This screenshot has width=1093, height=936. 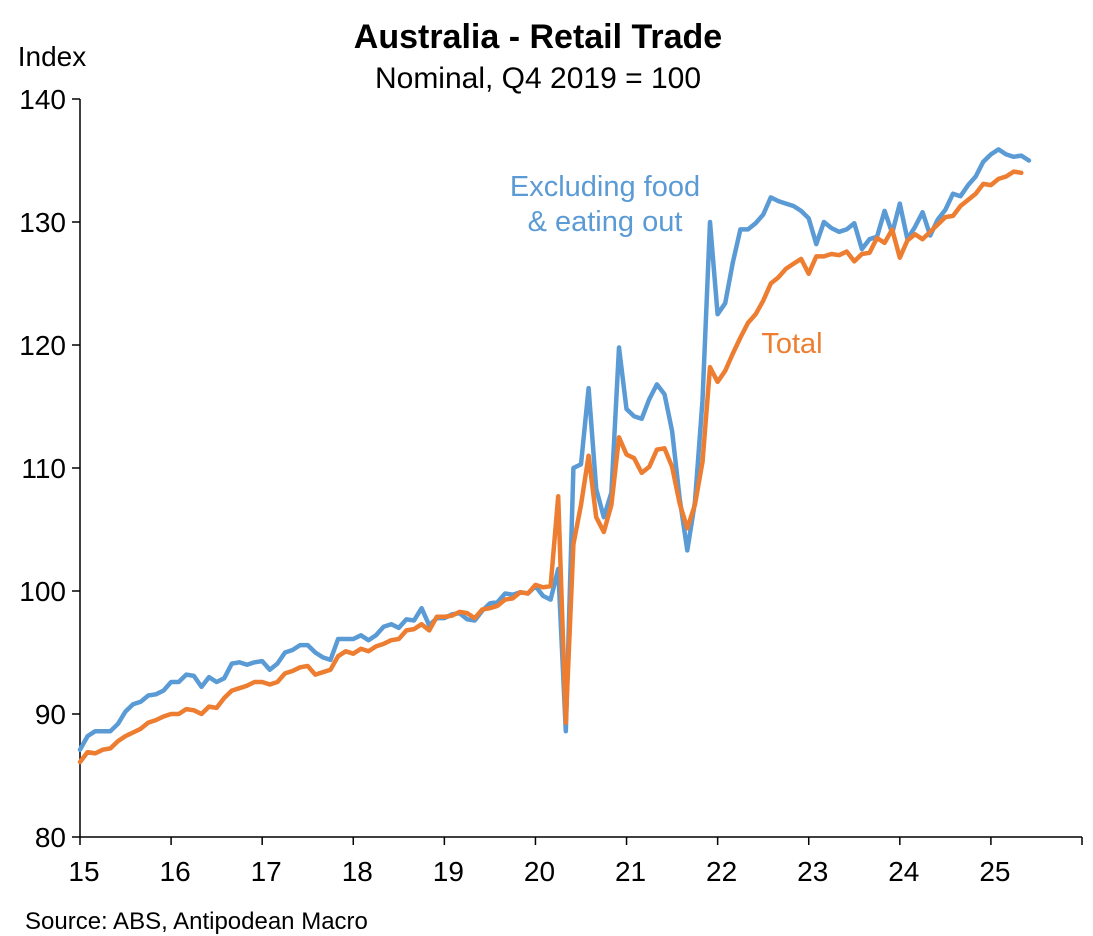 I want to click on series-label-line: Total, so click(x=791, y=344).